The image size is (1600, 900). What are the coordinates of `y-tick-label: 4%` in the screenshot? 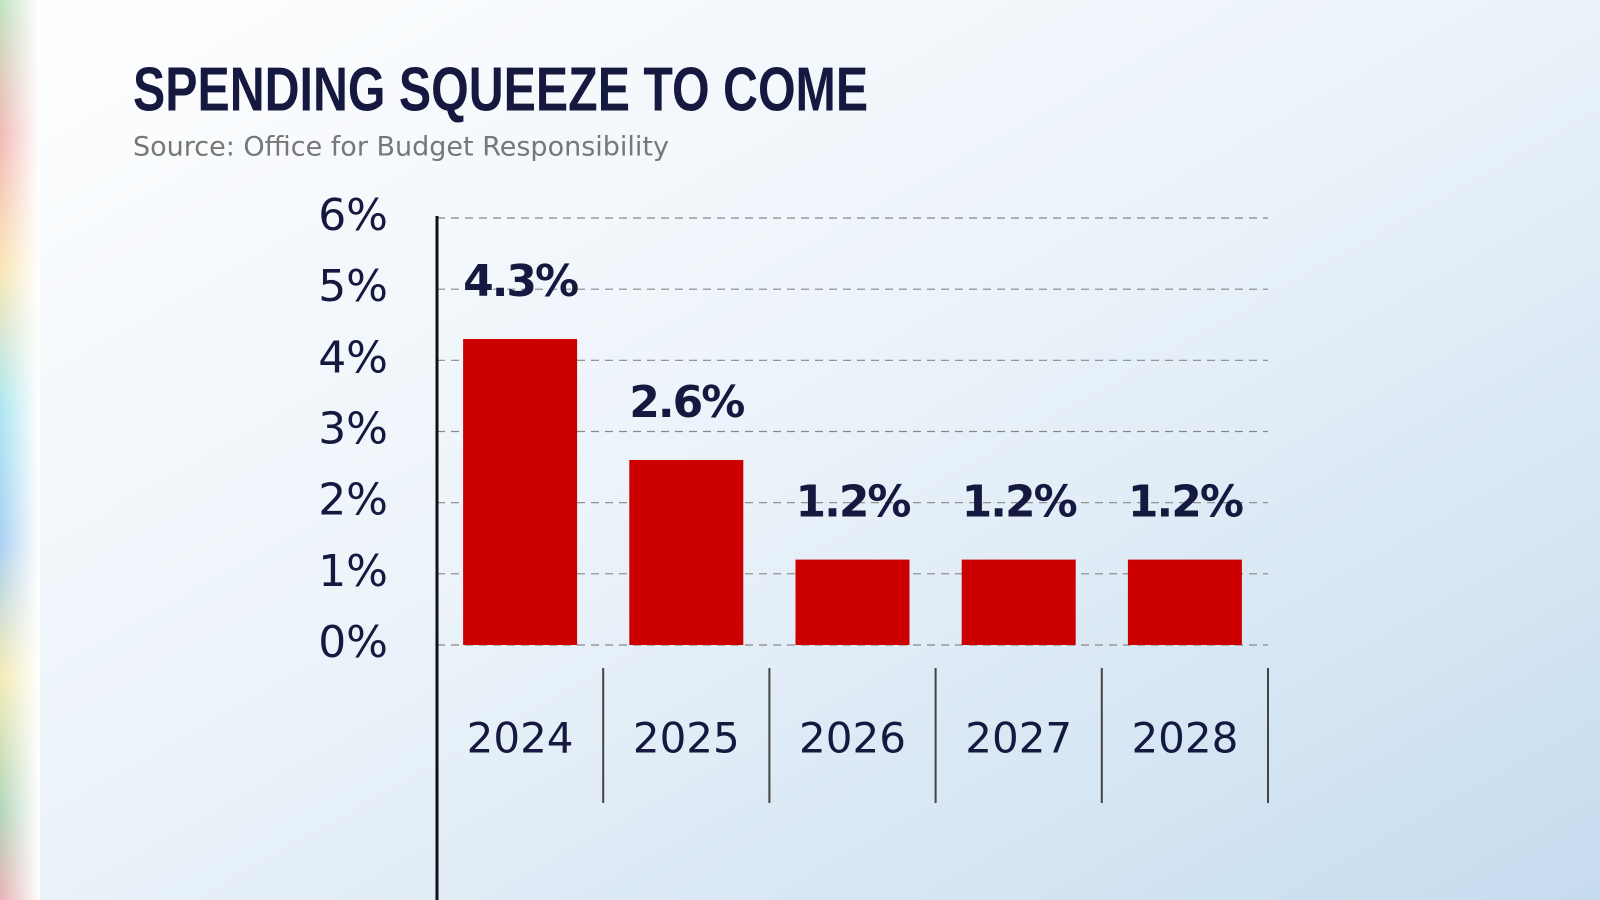 It's located at (353, 357).